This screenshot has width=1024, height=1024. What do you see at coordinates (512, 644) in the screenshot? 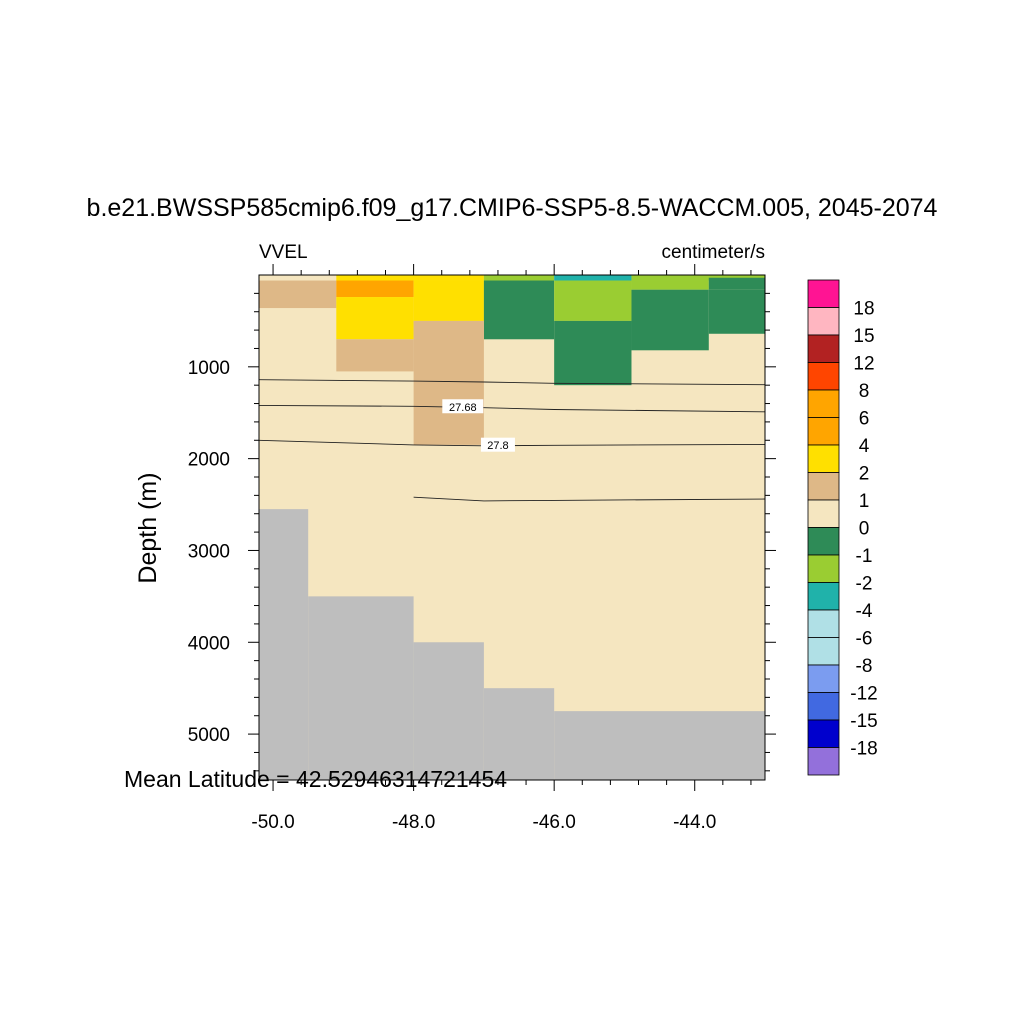
I see `land-mask` at bounding box center [512, 644].